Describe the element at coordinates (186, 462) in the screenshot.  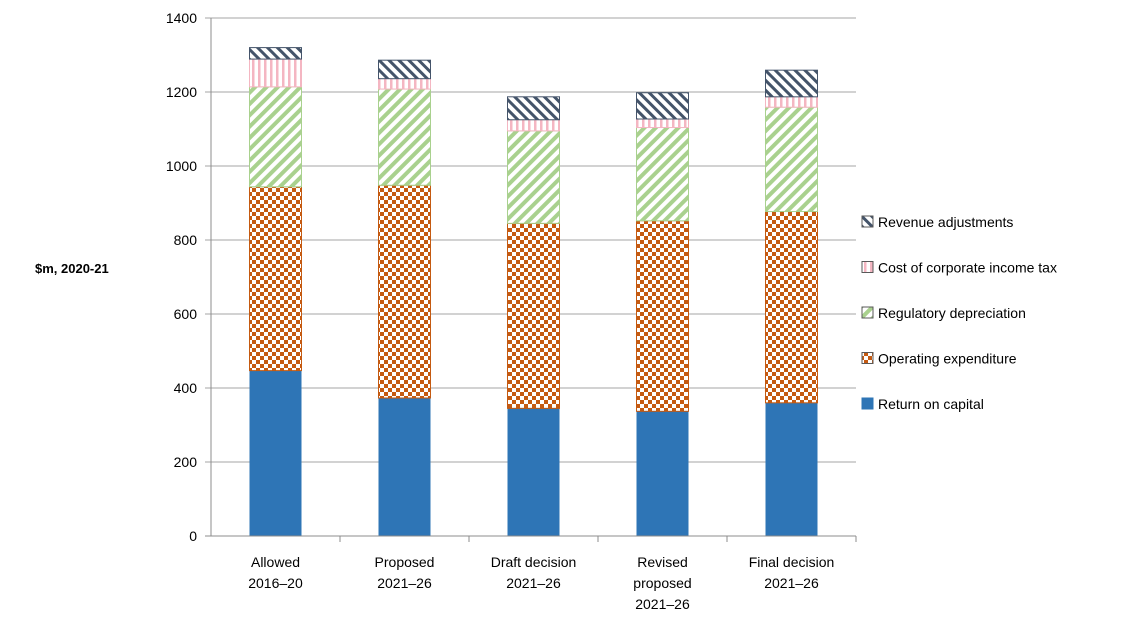
I see `y-tick-label: 200` at that location.